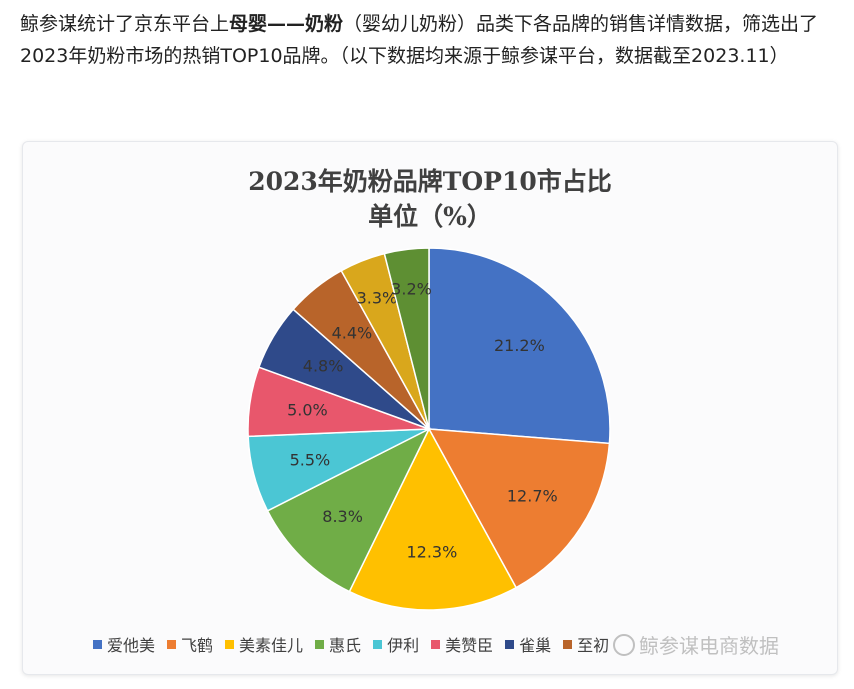 The image size is (854, 689). I want to click on legend-label-2: 飞鹤, so click(197, 645).